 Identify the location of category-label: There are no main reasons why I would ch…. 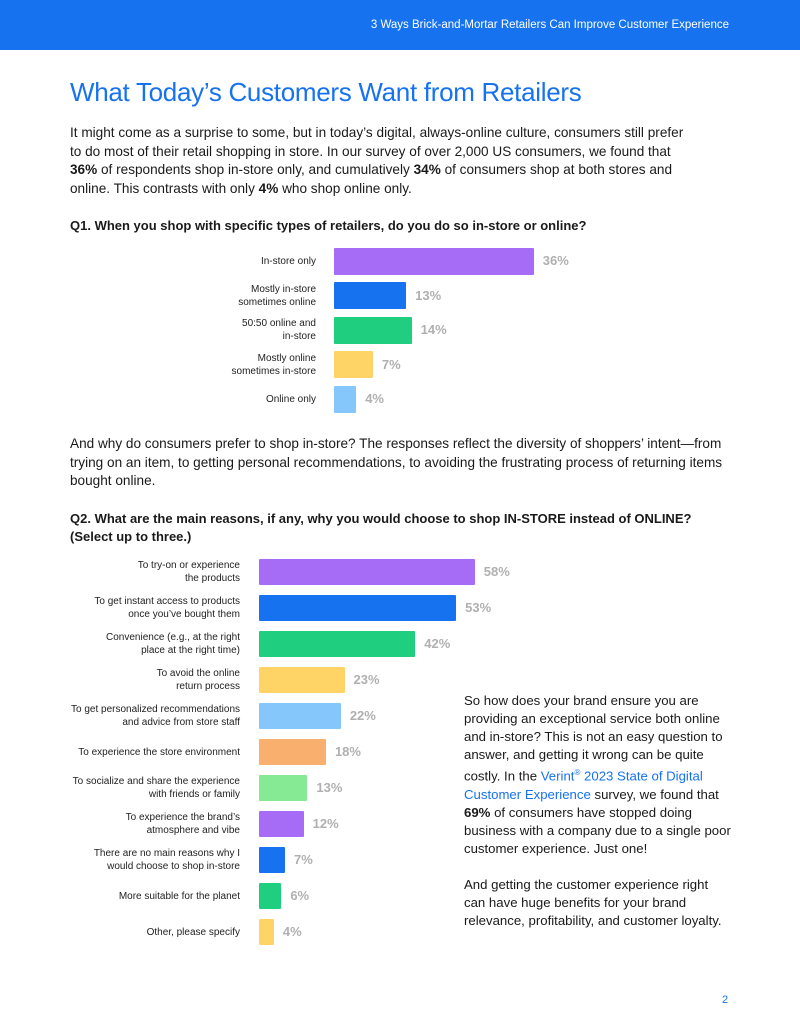
(166, 860).